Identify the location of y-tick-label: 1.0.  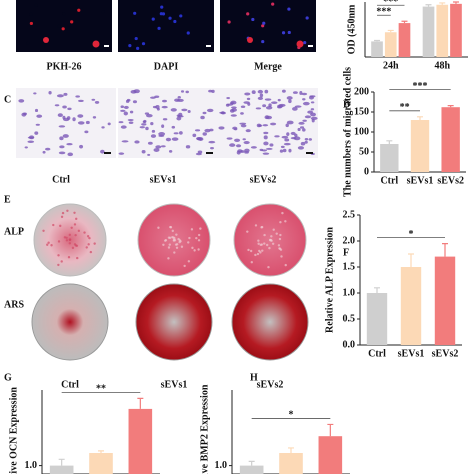
(31, 465).